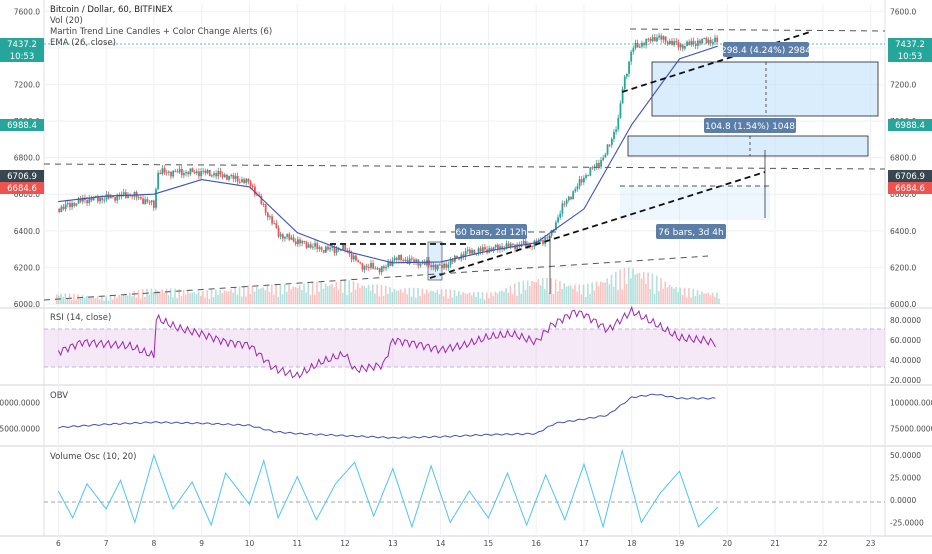  I want to click on annotation-bars-right: 76 bars, 3d 4h, so click(691, 231).